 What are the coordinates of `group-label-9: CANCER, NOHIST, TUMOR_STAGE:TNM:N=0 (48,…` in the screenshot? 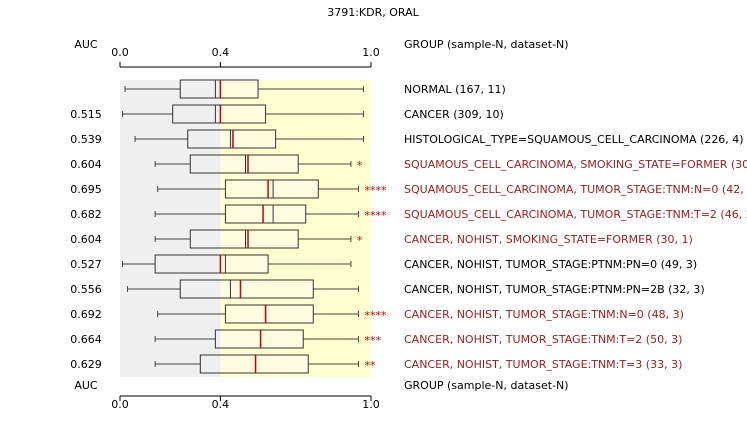 It's located at (544, 314).